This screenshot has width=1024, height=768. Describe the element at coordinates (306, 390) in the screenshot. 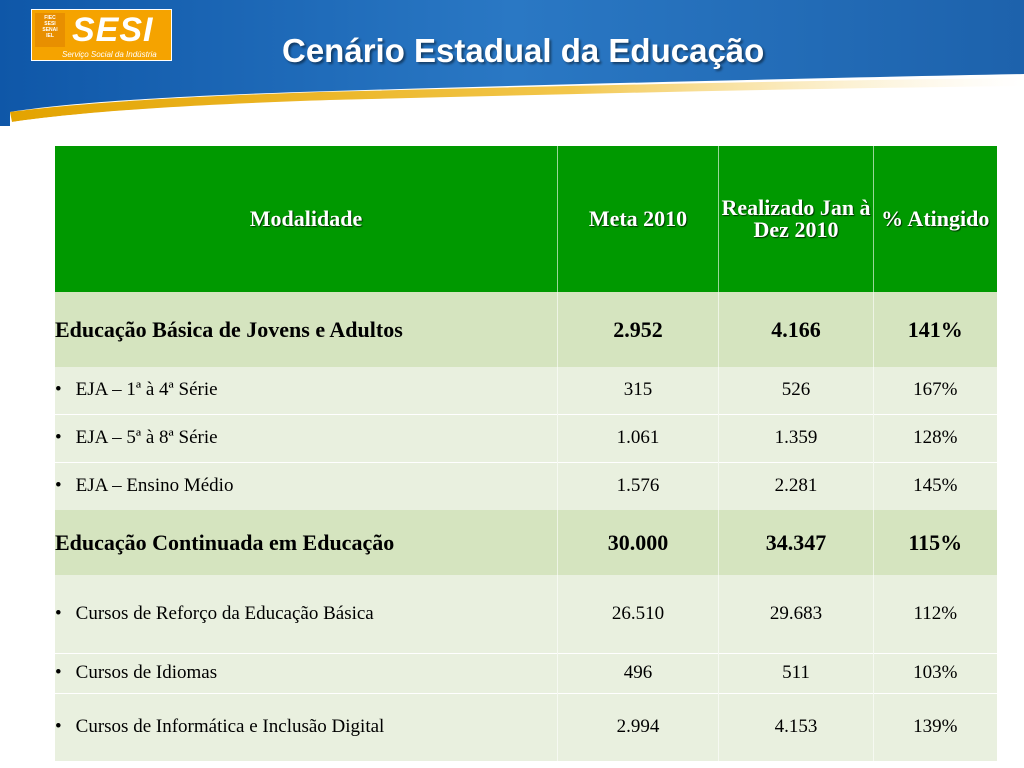

I see `row-name: EJA – 1ª à 4ª Série` at that location.